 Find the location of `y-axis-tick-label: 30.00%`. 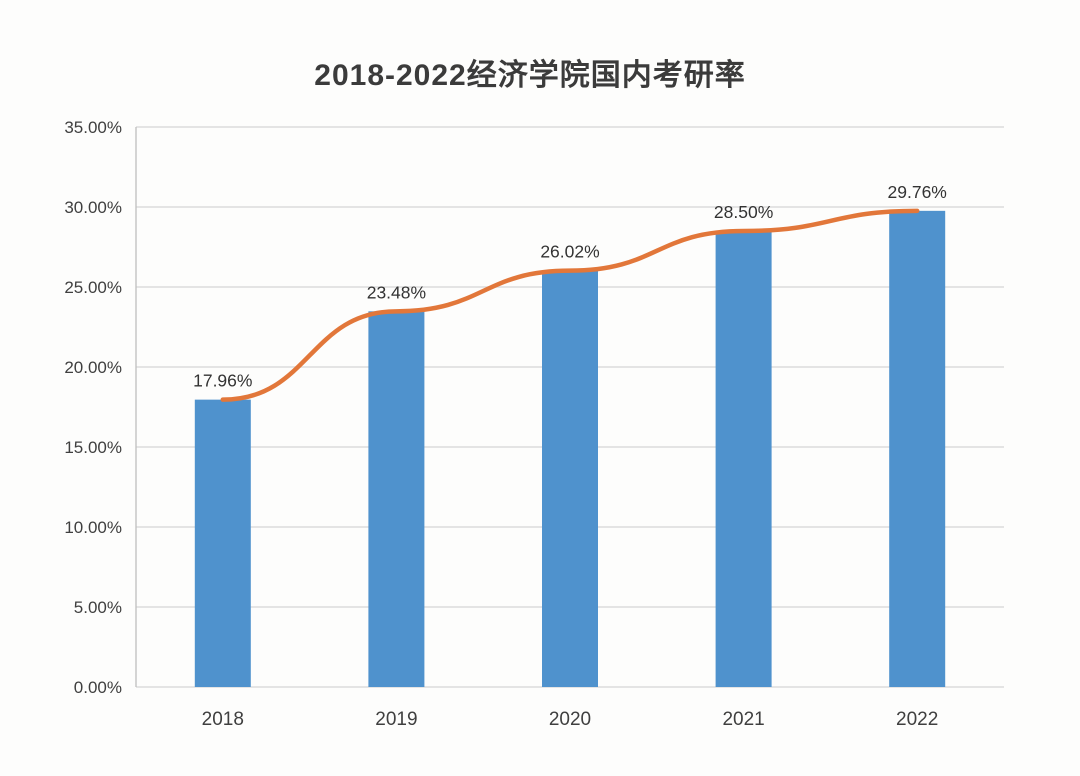

y-axis-tick-label: 30.00% is located at coordinates (93, 207).